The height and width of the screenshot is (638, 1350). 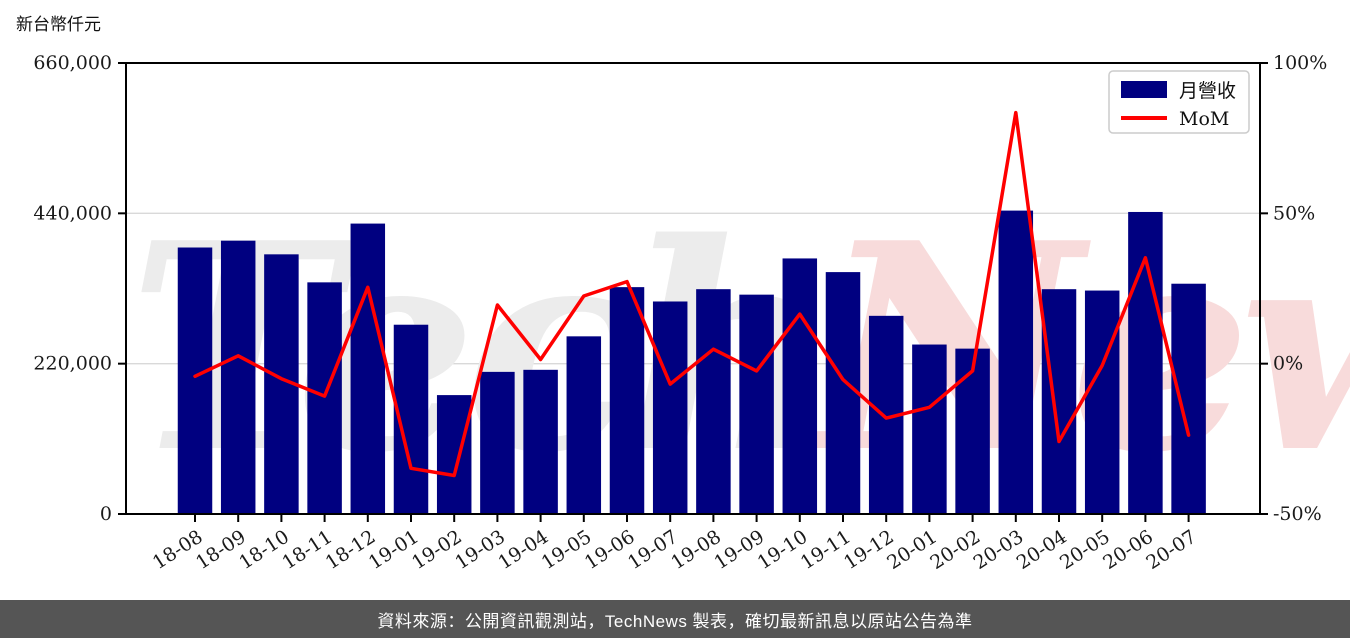 What do you see at coordinates (106, 514) in the screenshot?
I see `left-axis-tick-label: 0` at bounding box center [106, 514].